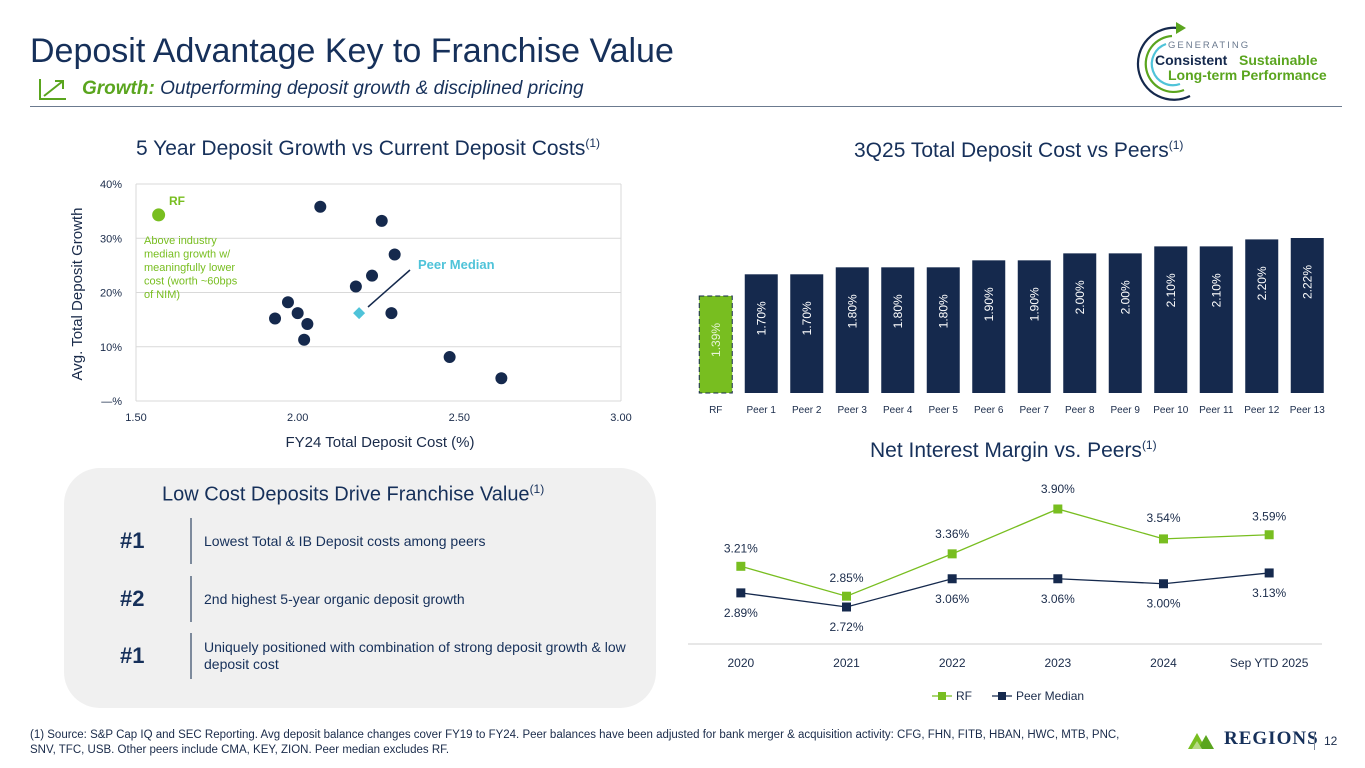 The image size is (1365, 768). I want to click on line-median-label: 3.13%, so click(1269, 593).